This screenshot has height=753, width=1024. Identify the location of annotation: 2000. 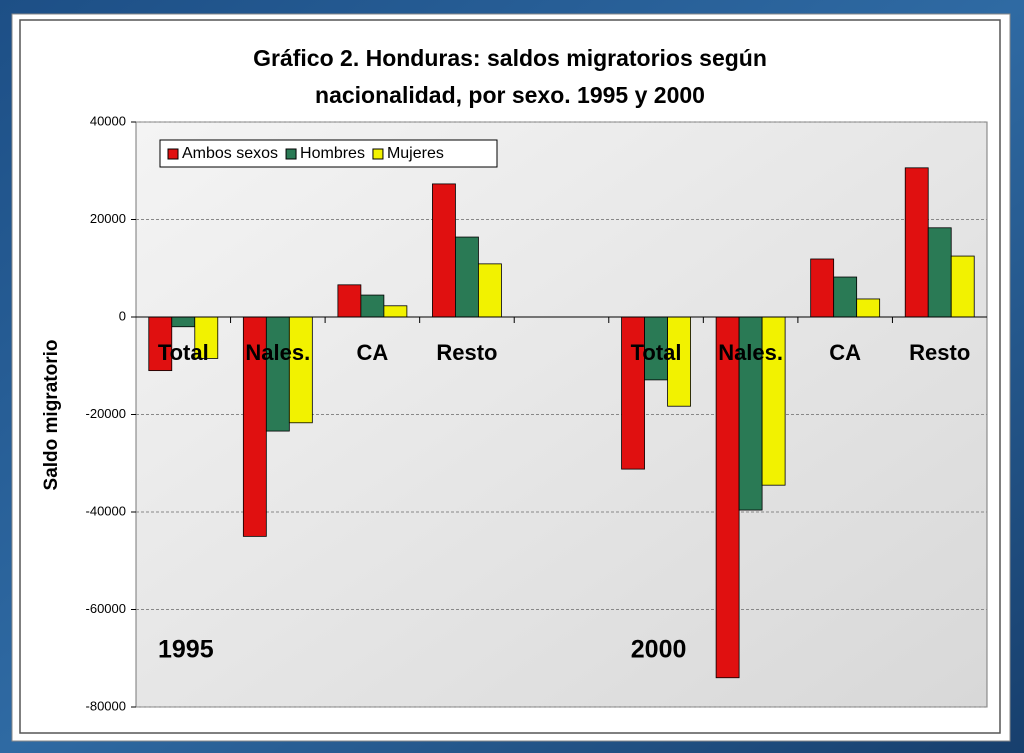
(659, 650).